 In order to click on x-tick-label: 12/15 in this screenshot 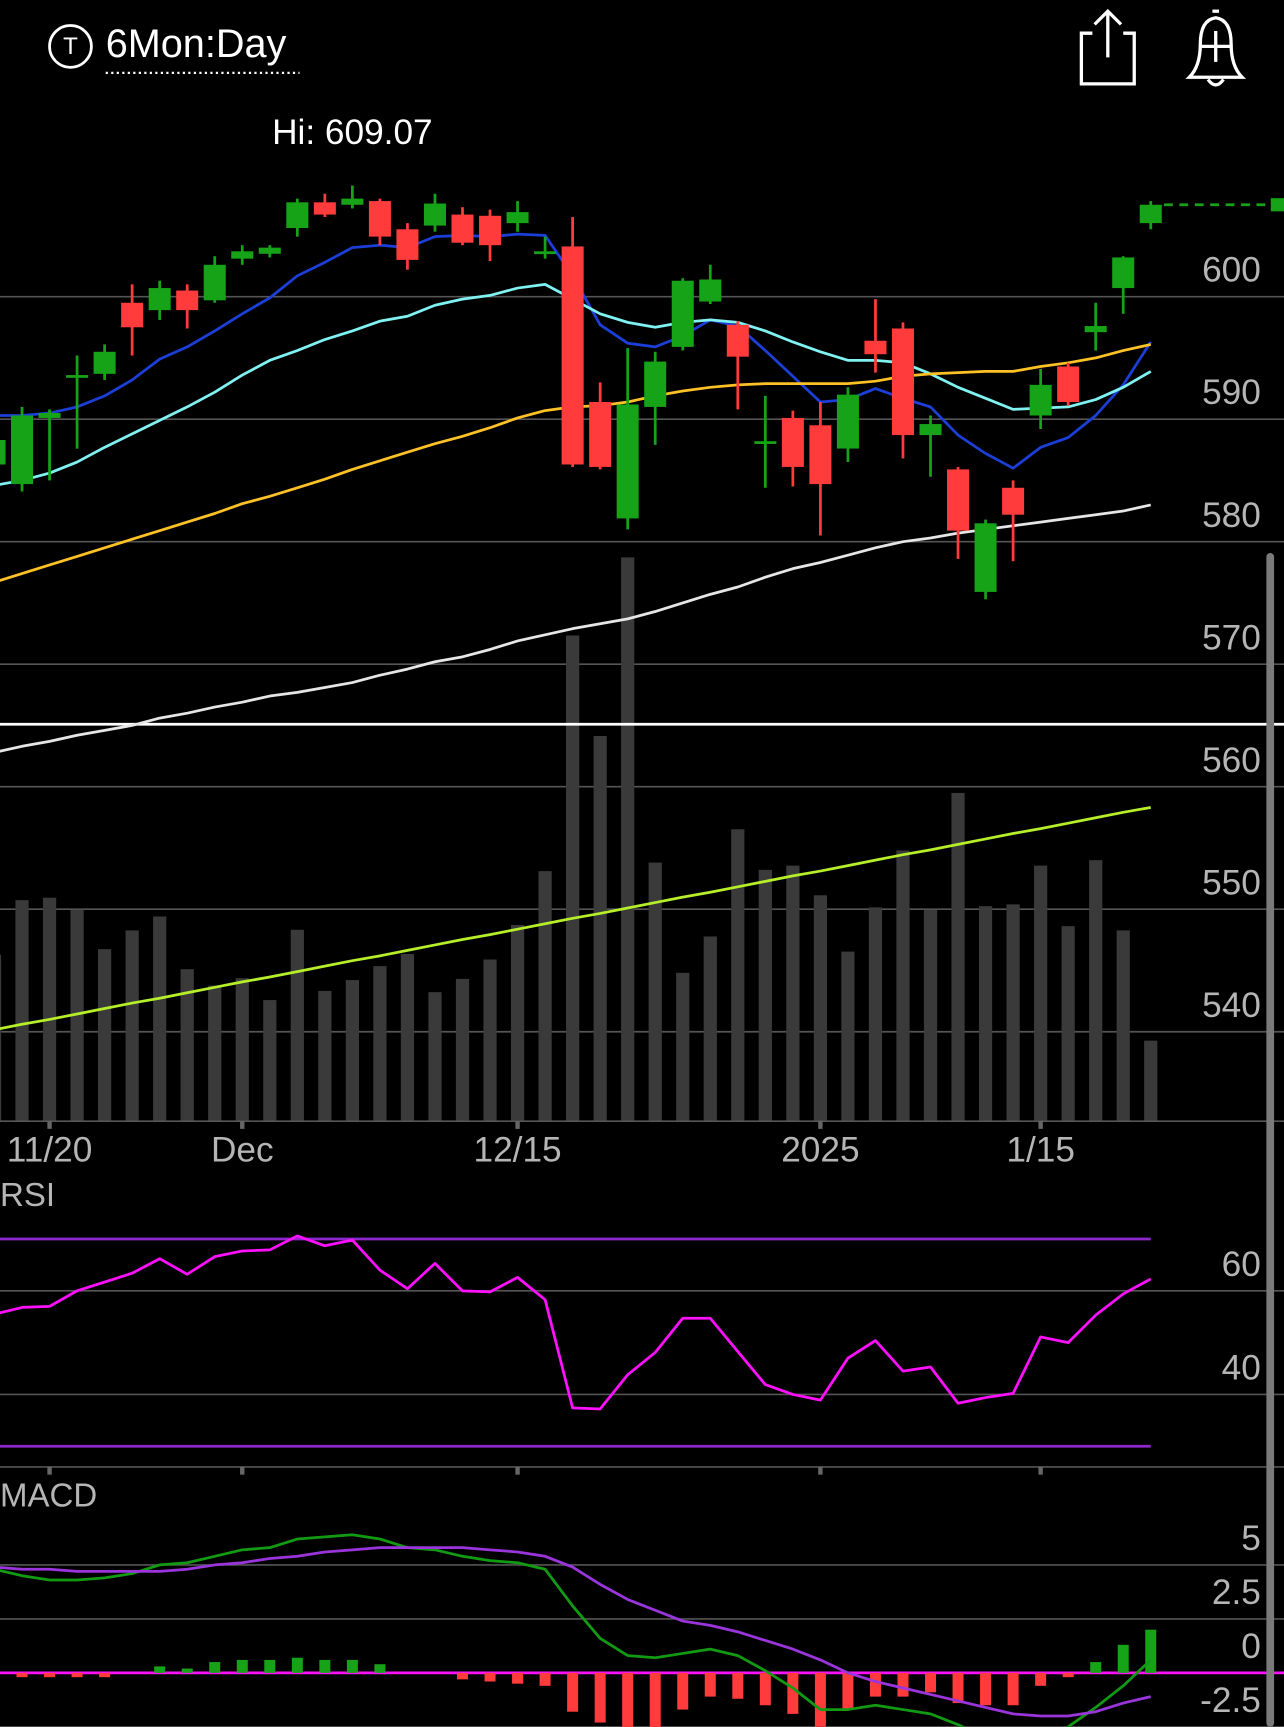, I will do `click(517, 1149)`.